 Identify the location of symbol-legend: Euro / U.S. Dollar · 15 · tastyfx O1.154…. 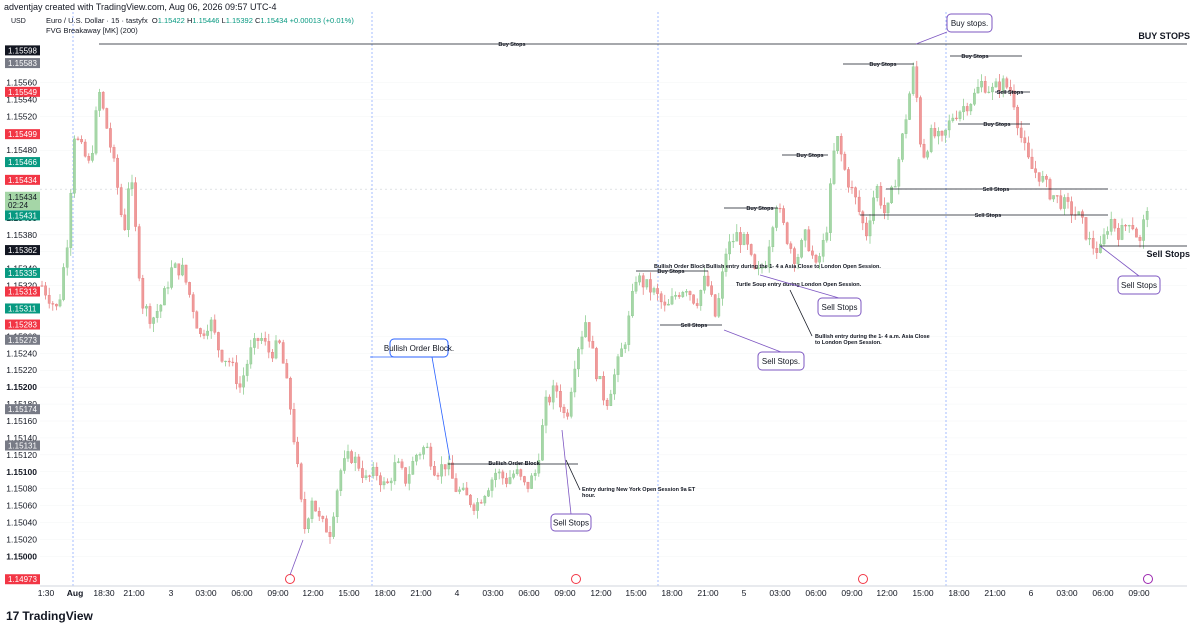
(200, 20).